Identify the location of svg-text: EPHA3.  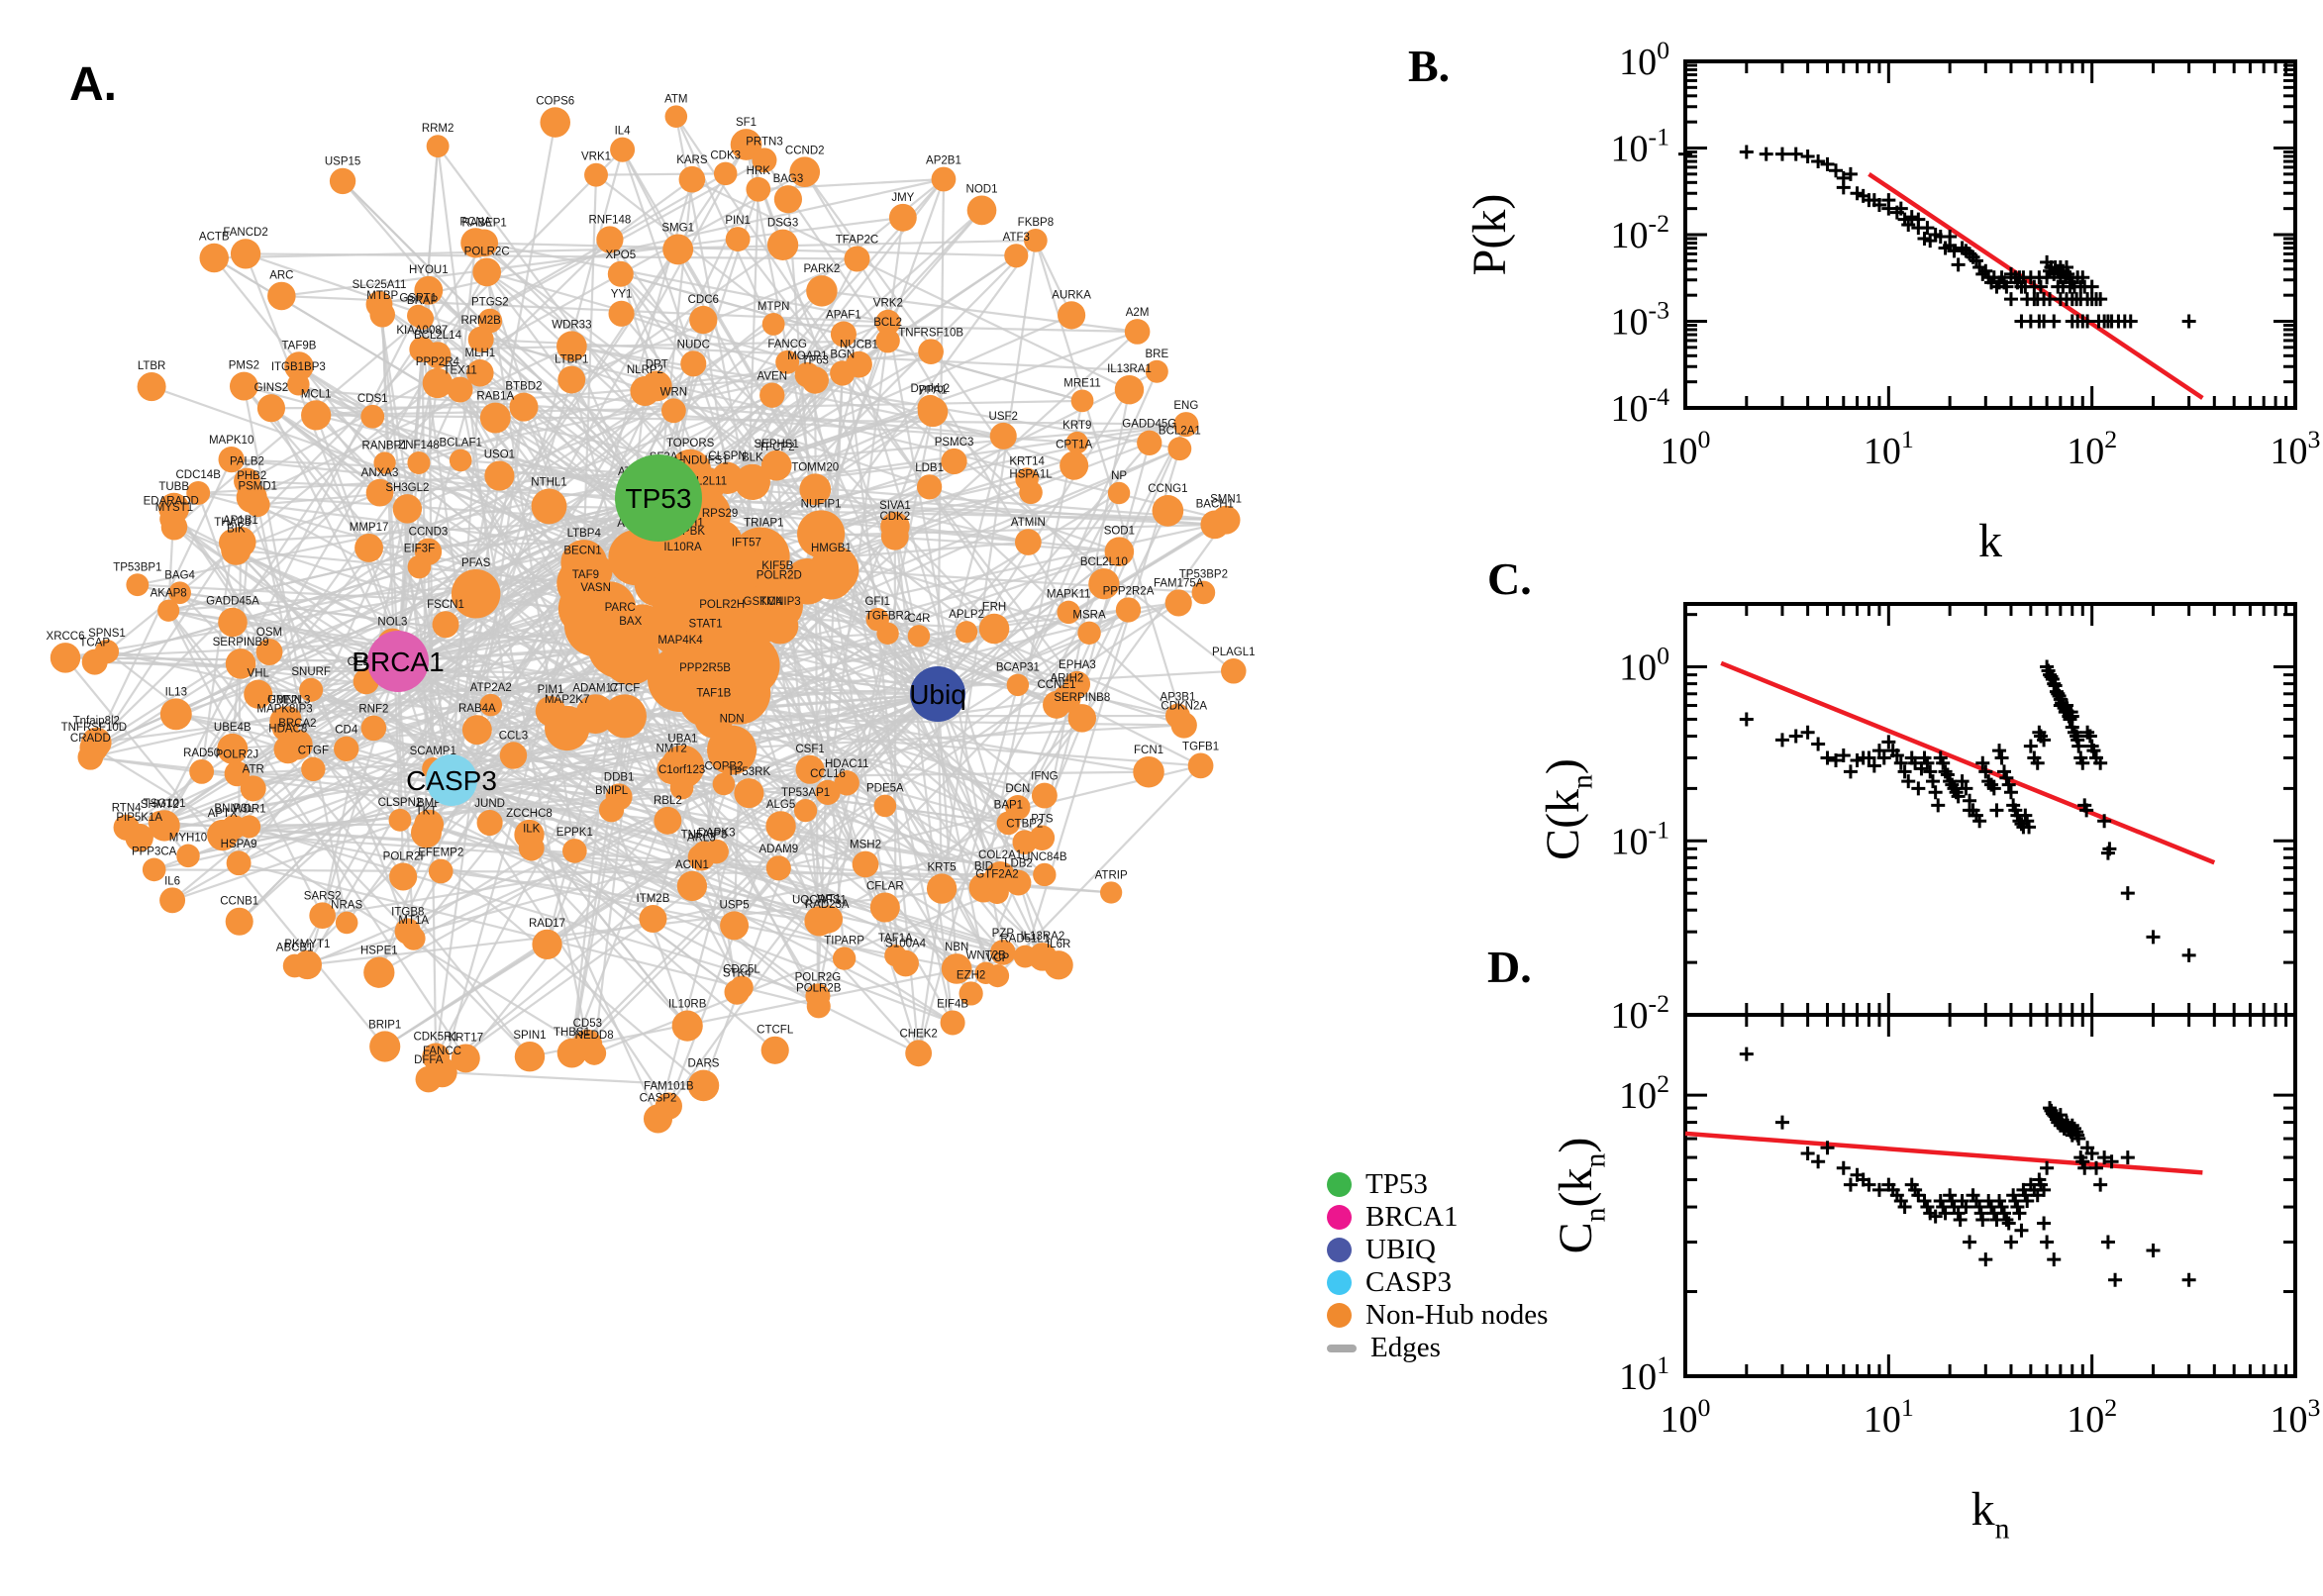
(1077, 665).